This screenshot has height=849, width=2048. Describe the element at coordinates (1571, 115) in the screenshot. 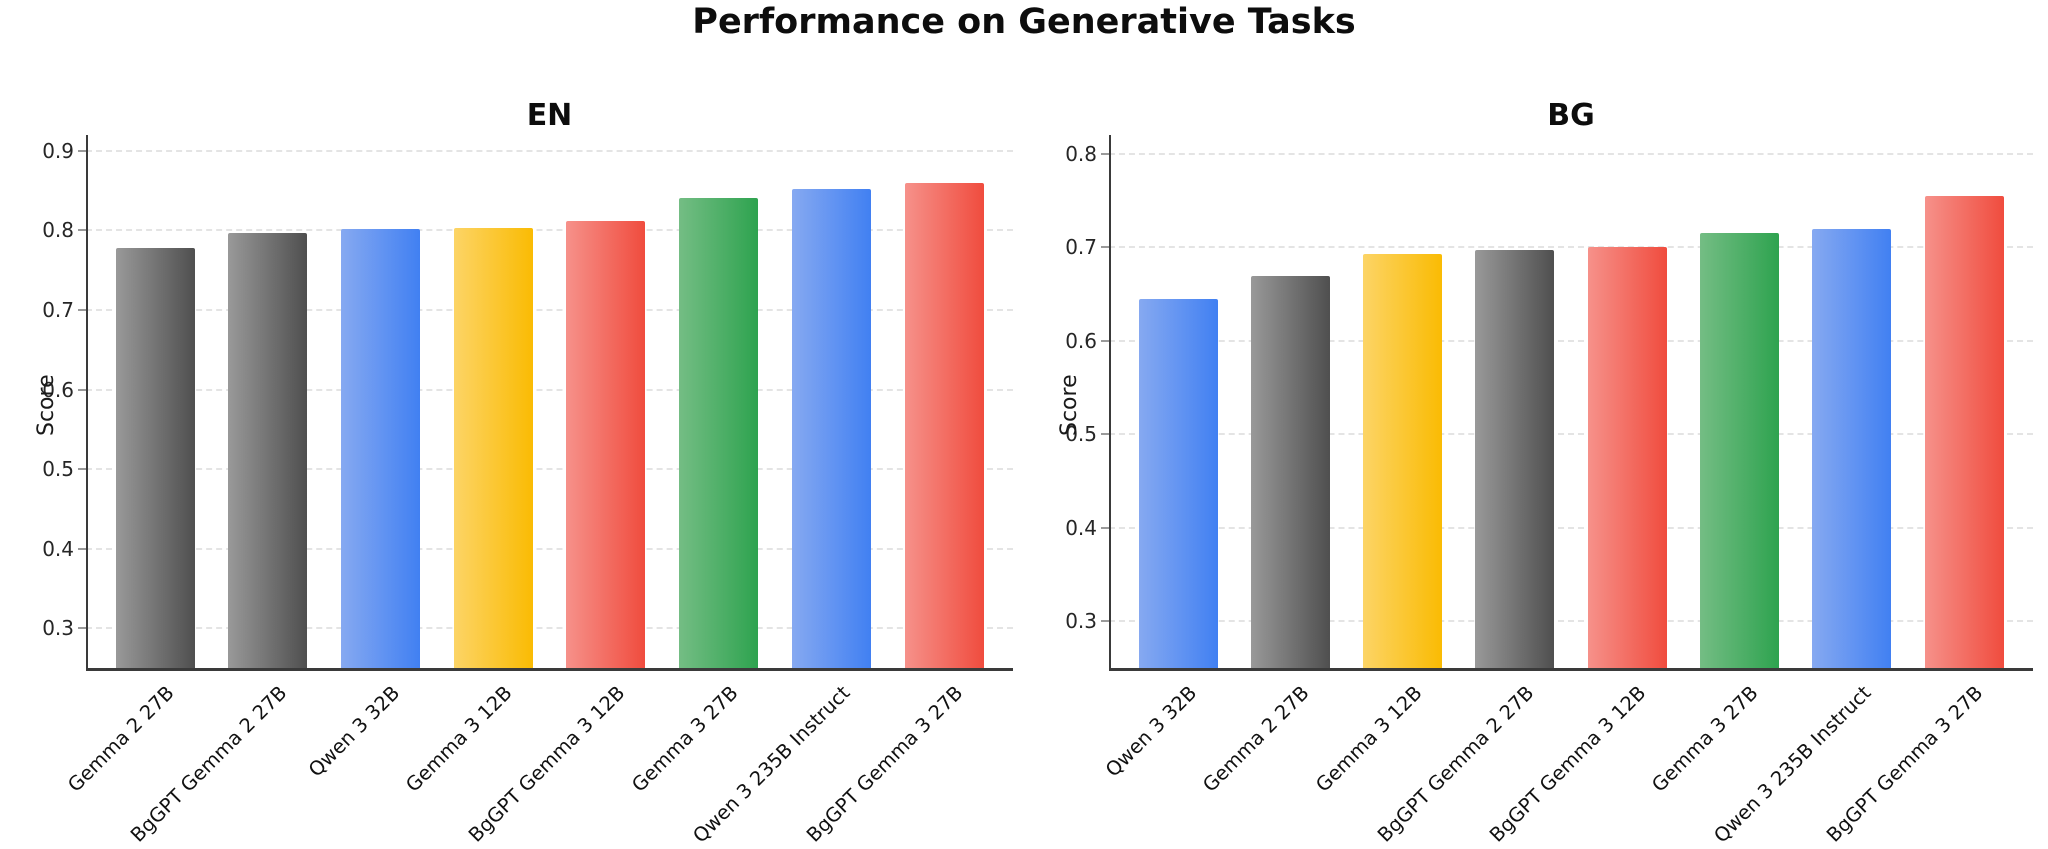

I see `subplot-title: BG` at that location.